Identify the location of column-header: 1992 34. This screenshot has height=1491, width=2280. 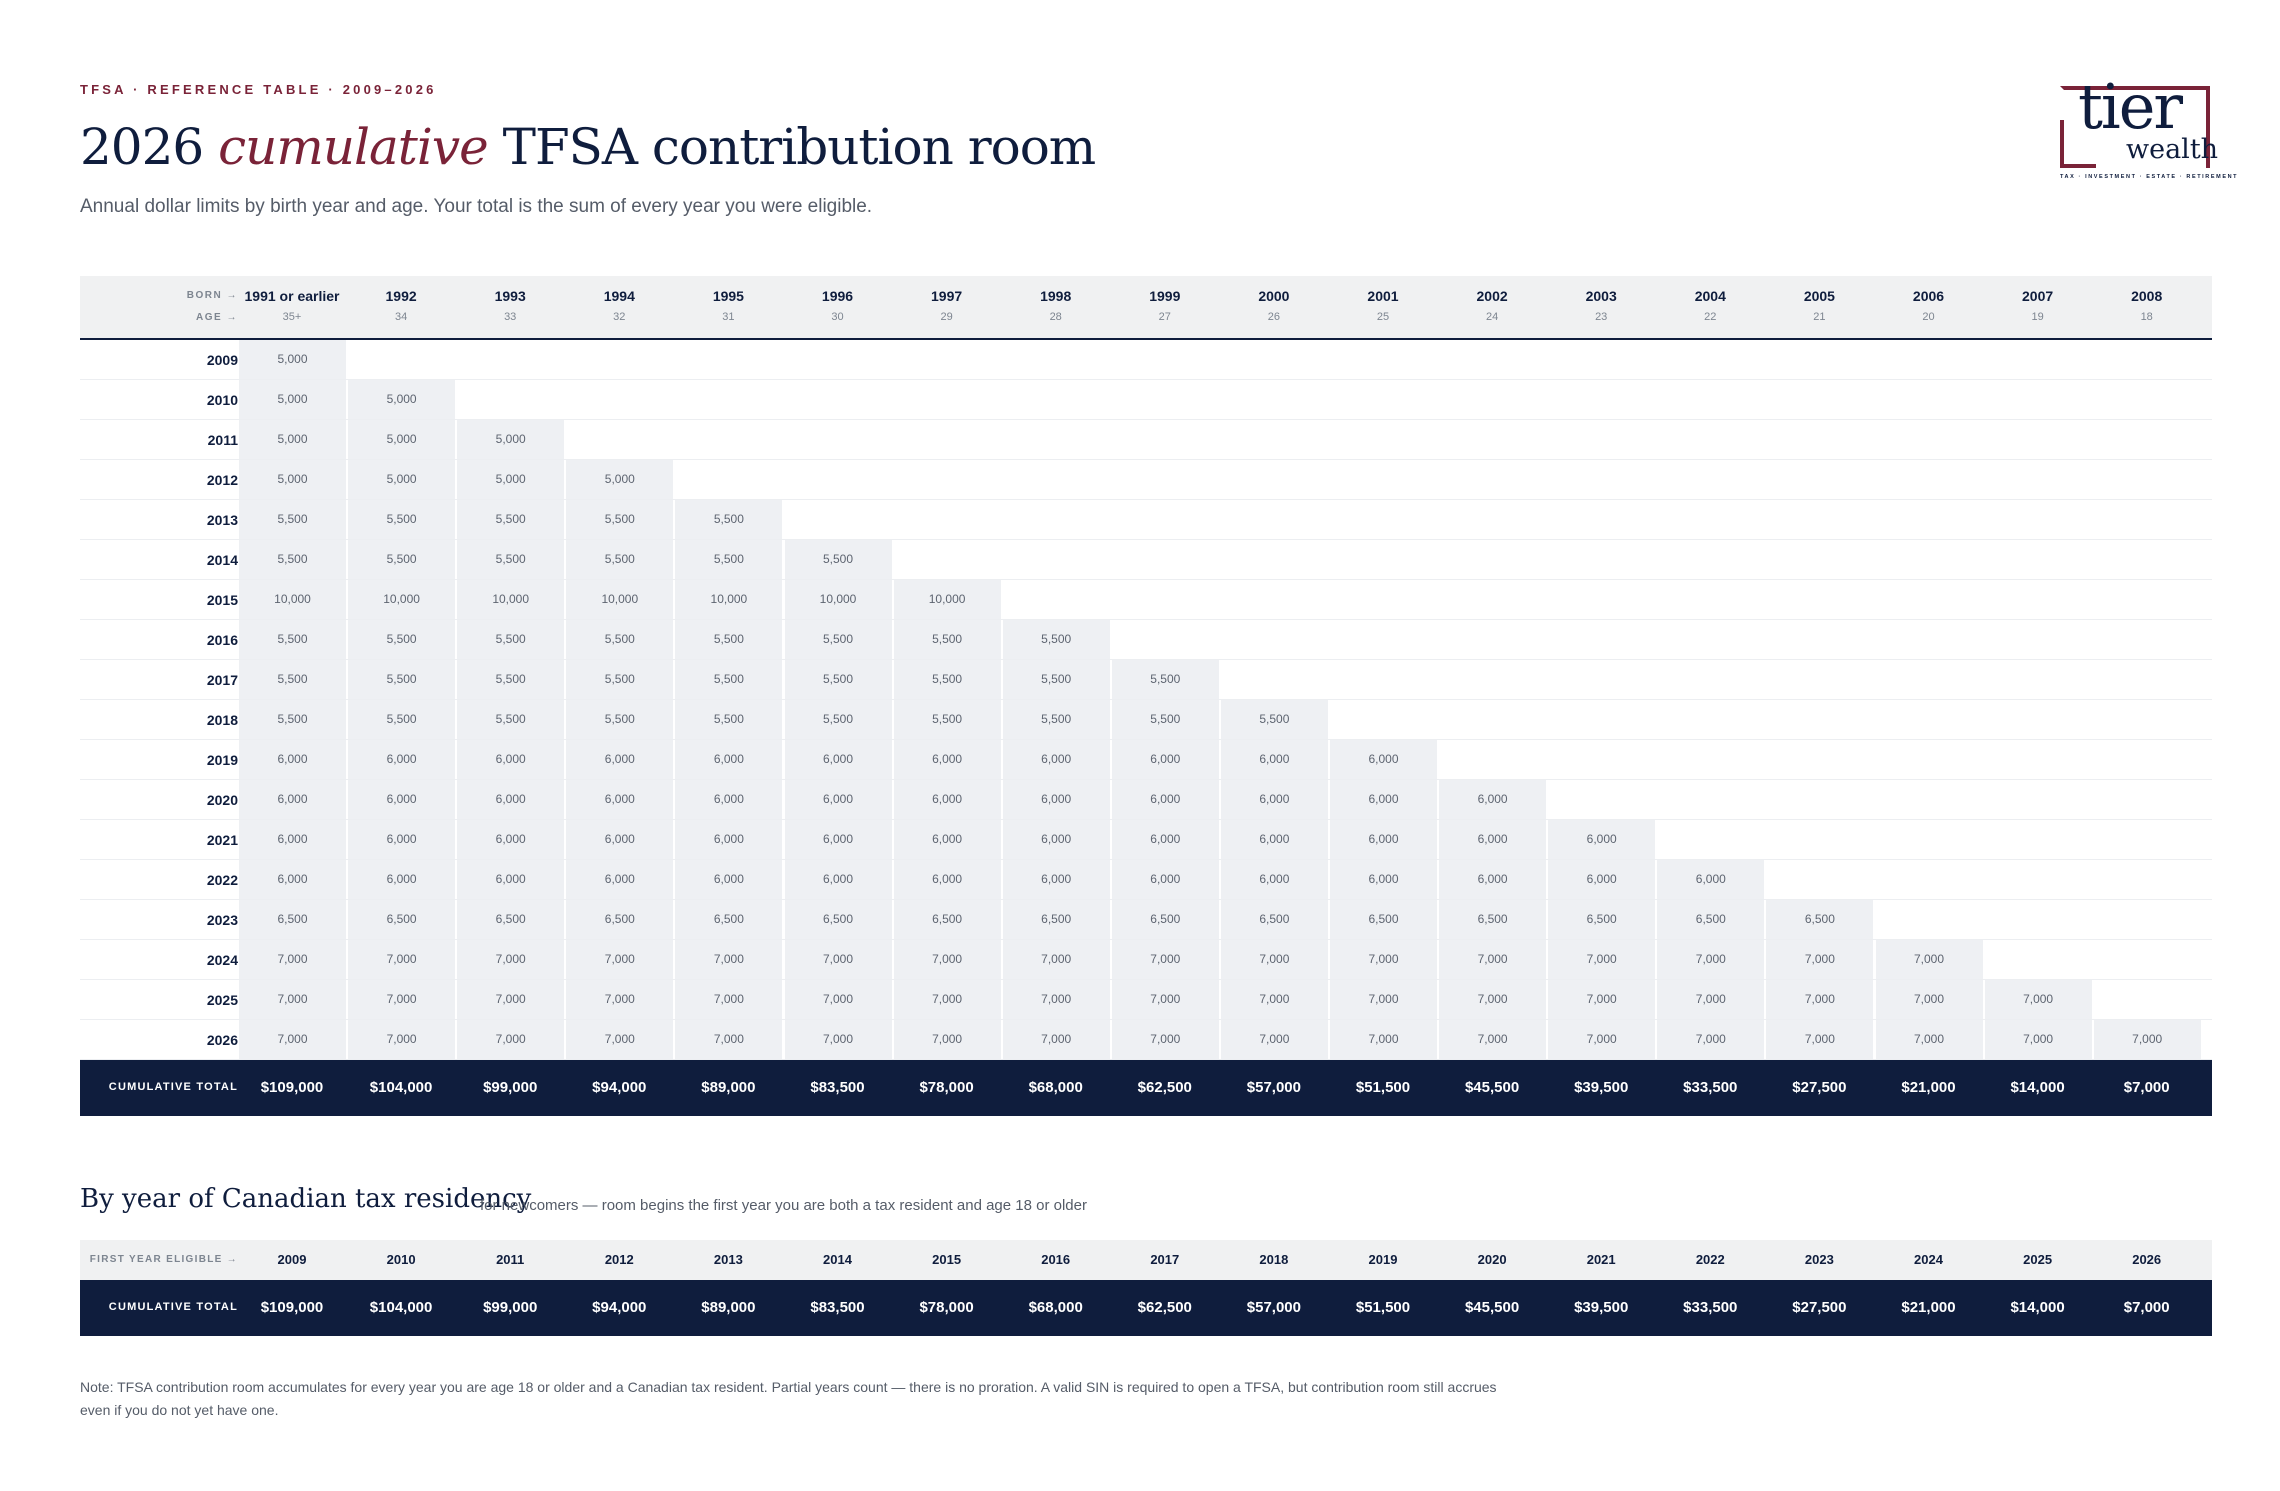
(401, 307).